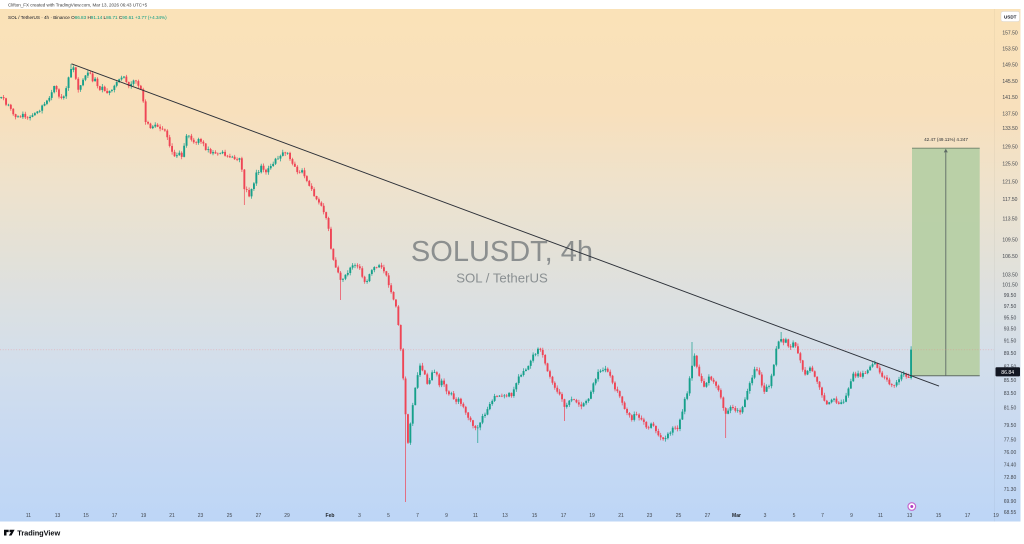 This screenshot has width=1024, height=544. I want to click on svg-text: USDT, so click(1010, 17).